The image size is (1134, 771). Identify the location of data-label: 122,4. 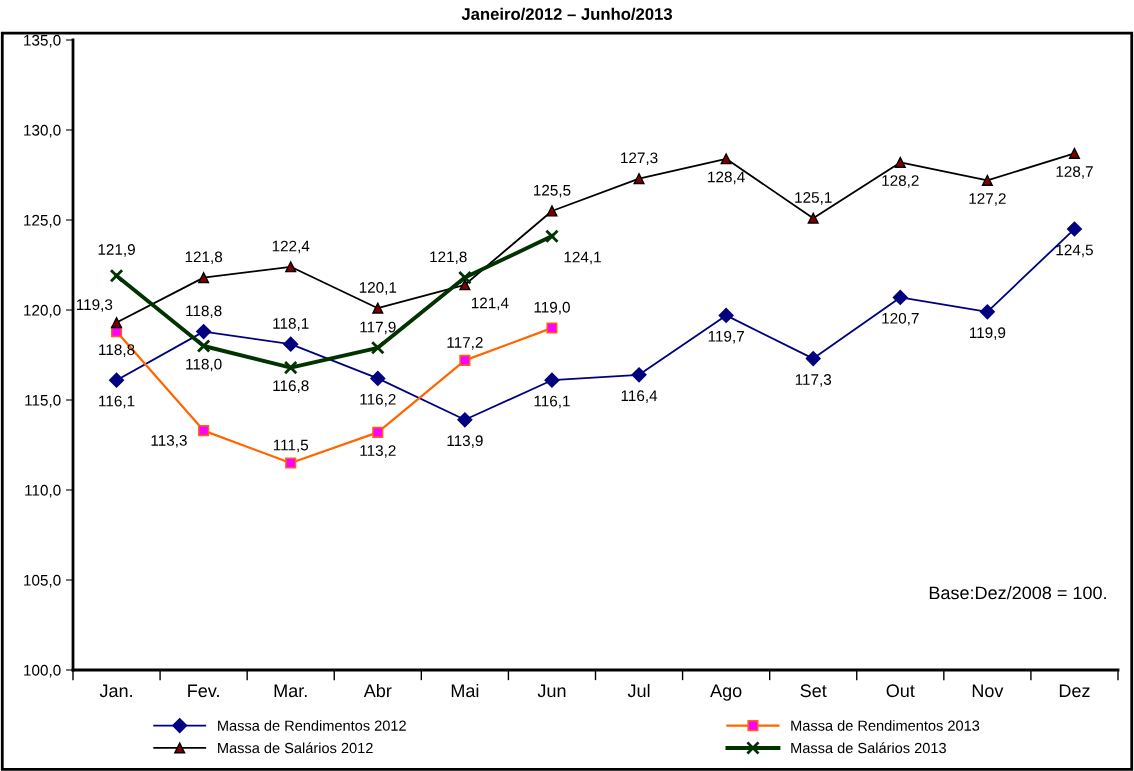
(291, 247).